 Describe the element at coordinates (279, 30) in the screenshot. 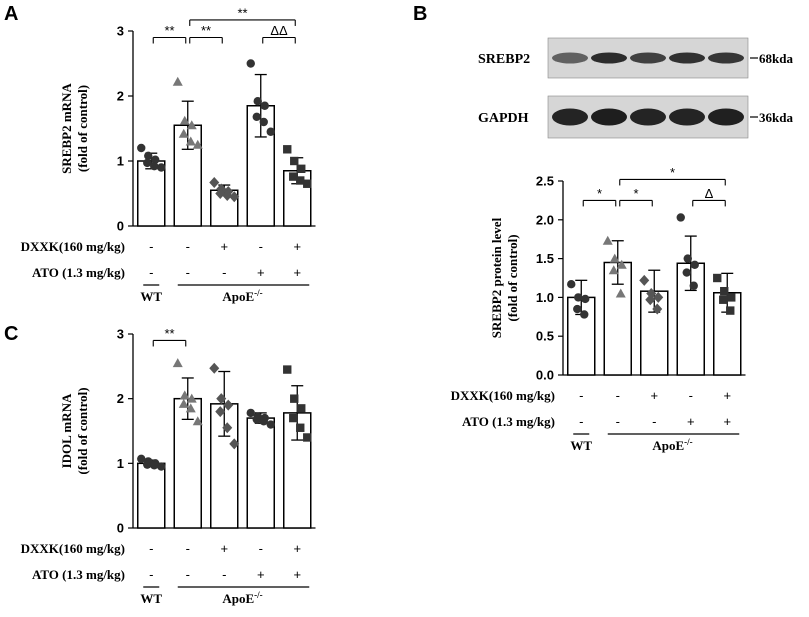

I see `significance-label: ΔΔ` at that location.